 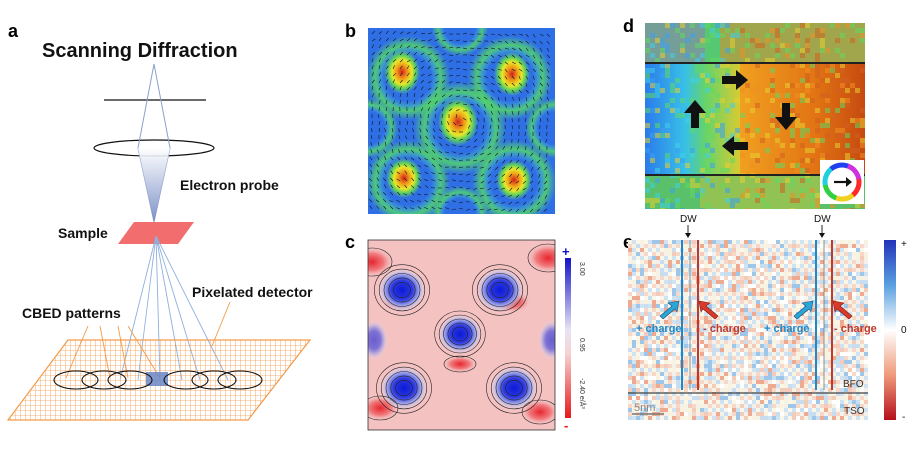 I want to click on panel-c-colorbar-minus: -, so click(x=566, y=425).